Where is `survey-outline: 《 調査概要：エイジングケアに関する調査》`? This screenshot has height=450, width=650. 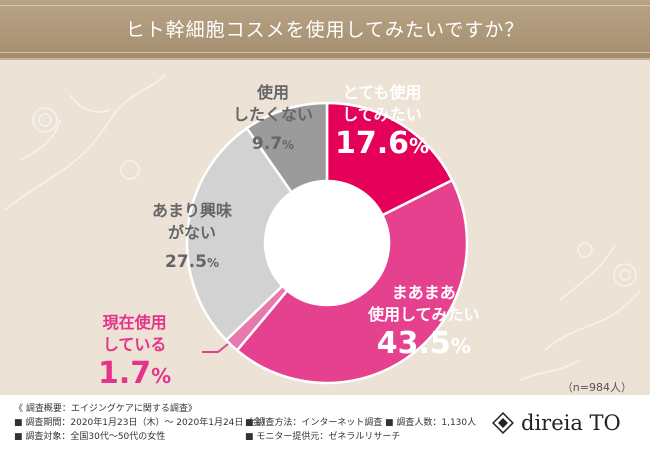 survey-outline: 《 調査概要：エイジングケアに関する調査》 is located at coordinates (105, 409).